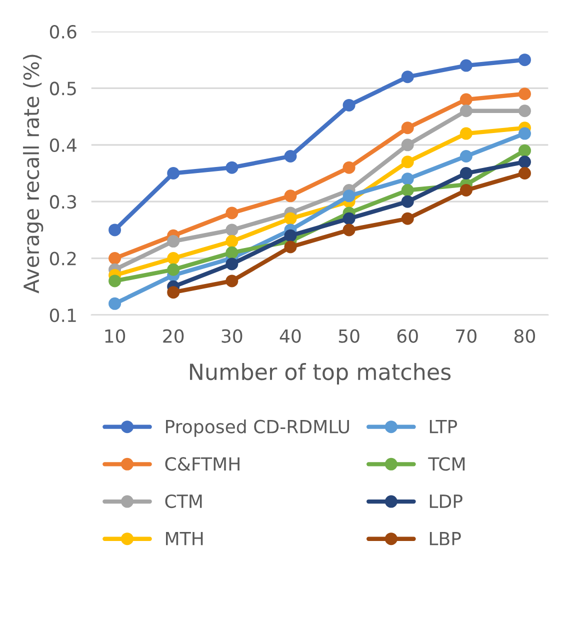 This screenshot has width=571, height=630. Describe the element at coordinates (184, 539) in the screenshot. I see `legend-label: MTH` at that location.